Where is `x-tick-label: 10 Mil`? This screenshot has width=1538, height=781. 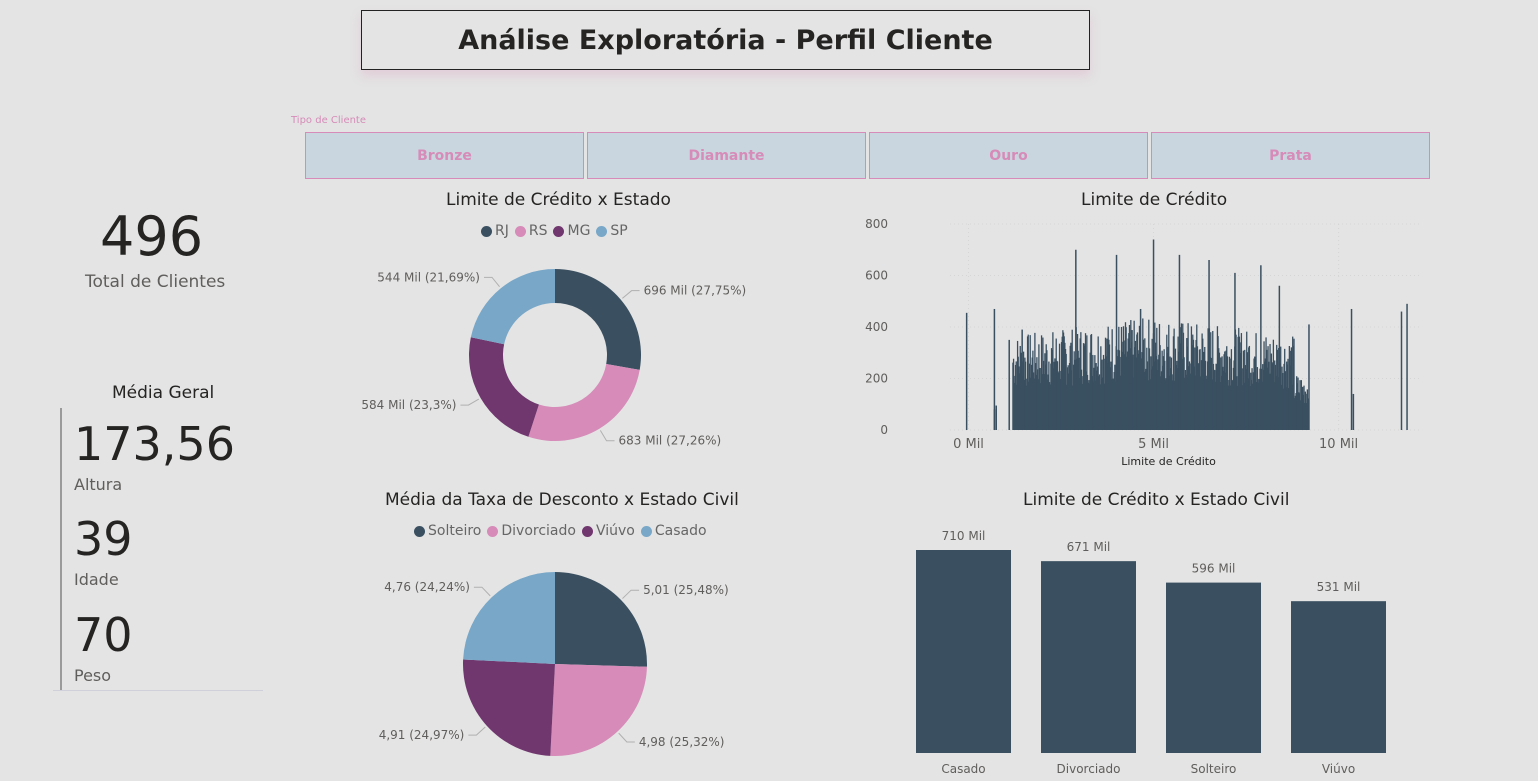
x-tick-label: 10 Mil is located at coordinates (1338, 444).